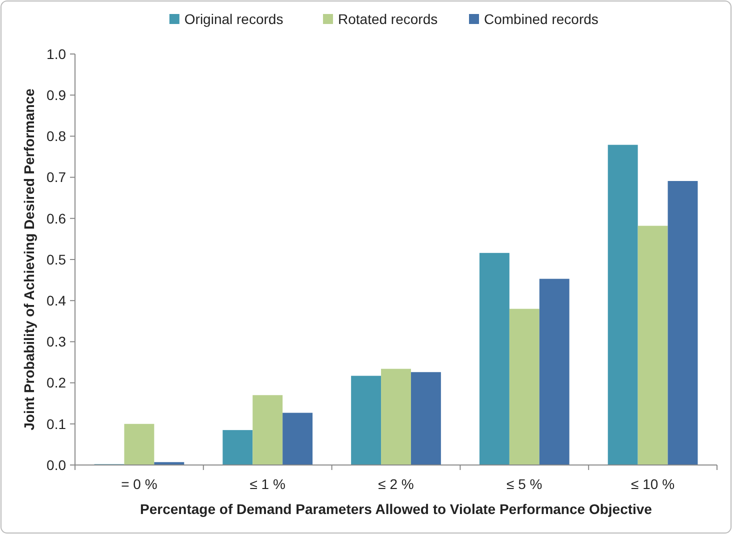 This screenshot has width=732, height=534. What do you see at coordinates (56, 300) in the screenshot?
I see `y-tick-label: 0.4` at bounding box center [56, 300].